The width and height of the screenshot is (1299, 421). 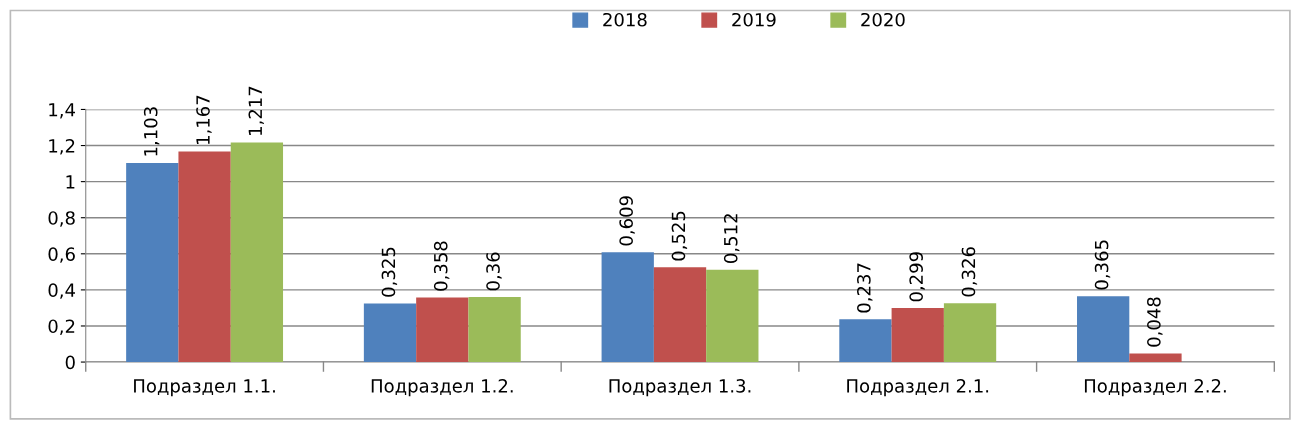 I want to click on data-label: 0,299, so click(x=917, y=277).